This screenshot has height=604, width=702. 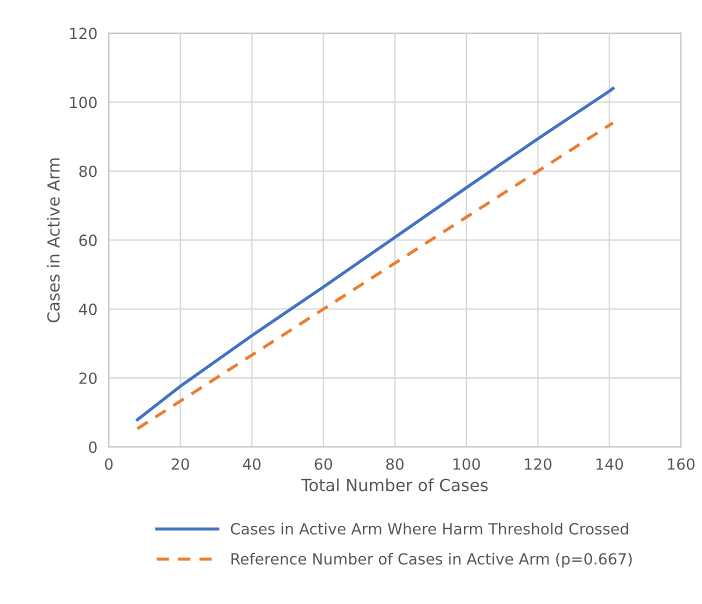 What do you see at coordinates (681, 464) in the screenshot?
I see `x-tick-label: 160` at bounding box center [681, 464].